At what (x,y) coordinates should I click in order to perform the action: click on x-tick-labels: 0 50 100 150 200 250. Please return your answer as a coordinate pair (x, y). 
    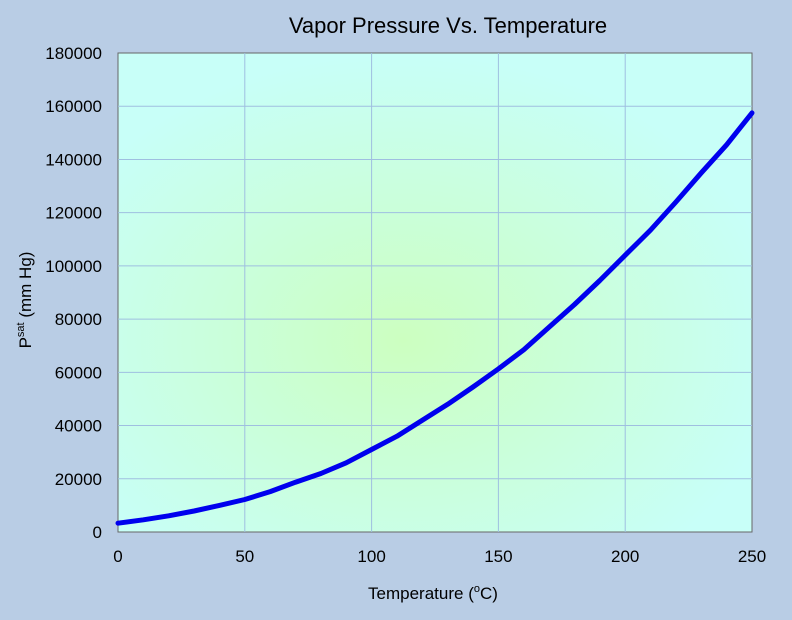
    Looking at the image, I should click on (439, 556).